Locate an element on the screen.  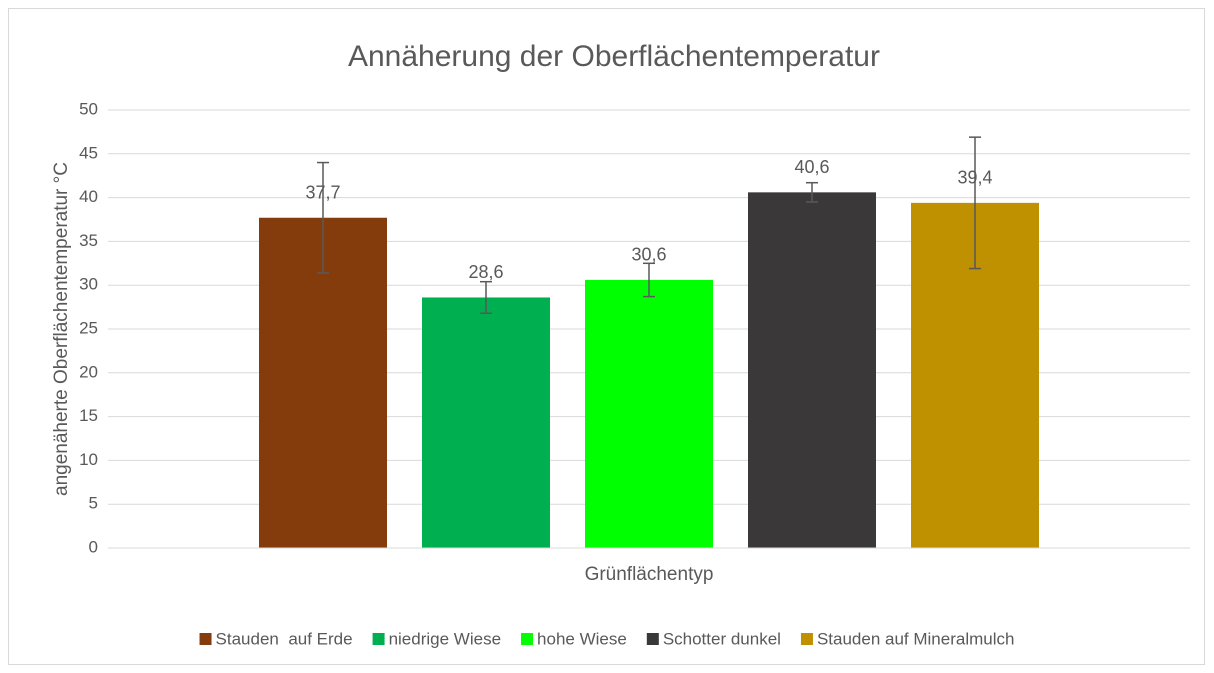
x-tick-label: Grünflächentyp is located at coordinates (649, 574).